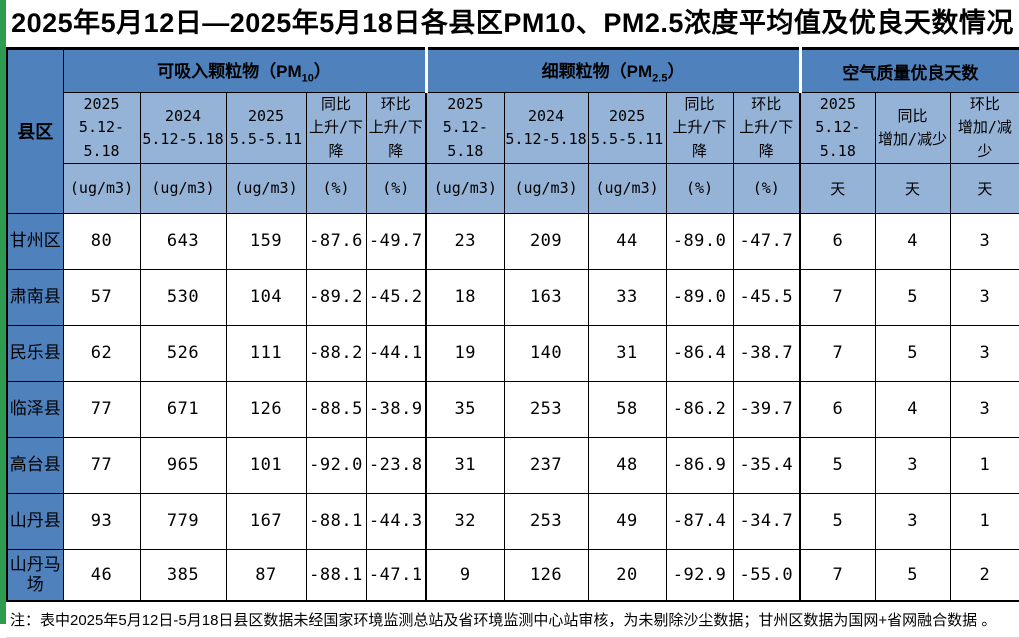  What do you see at coordinates (766, 521) in the screenshot?
I see `value-cell: -34.7` at bounding box center [766, 521].